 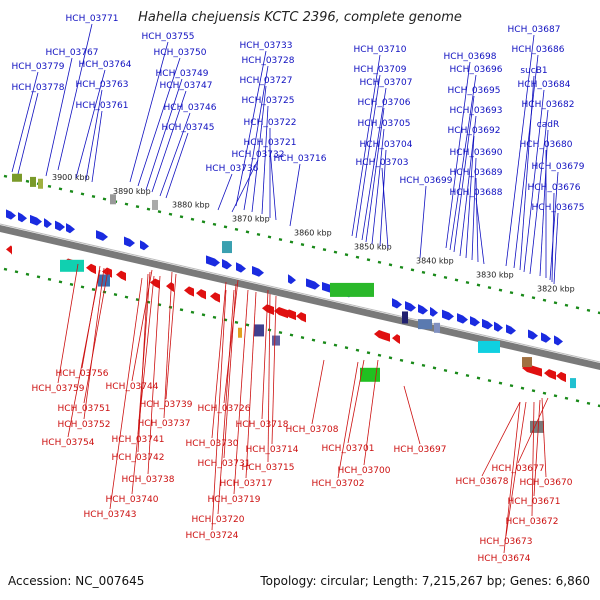 What do you see at coordinates (380, 70) in the screenshot?
I see `top-gene-label: HCH_03709` at bounding box center [380, 70].